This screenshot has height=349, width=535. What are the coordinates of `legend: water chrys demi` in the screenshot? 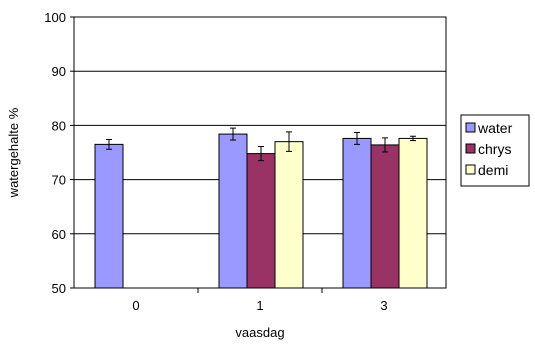 It's located at (495, 150).